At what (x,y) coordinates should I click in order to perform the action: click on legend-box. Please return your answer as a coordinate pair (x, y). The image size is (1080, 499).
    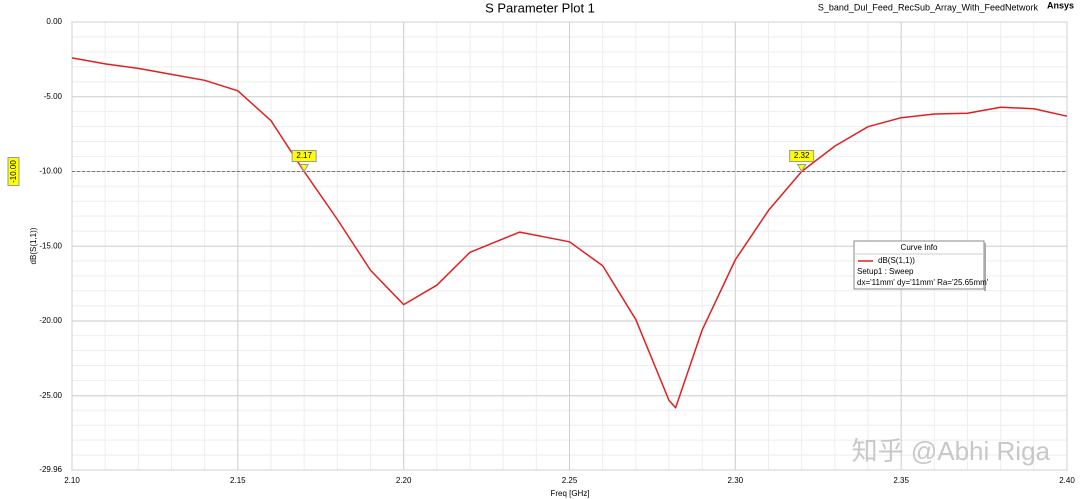
    Looking at the image, I should click on (919, 265).